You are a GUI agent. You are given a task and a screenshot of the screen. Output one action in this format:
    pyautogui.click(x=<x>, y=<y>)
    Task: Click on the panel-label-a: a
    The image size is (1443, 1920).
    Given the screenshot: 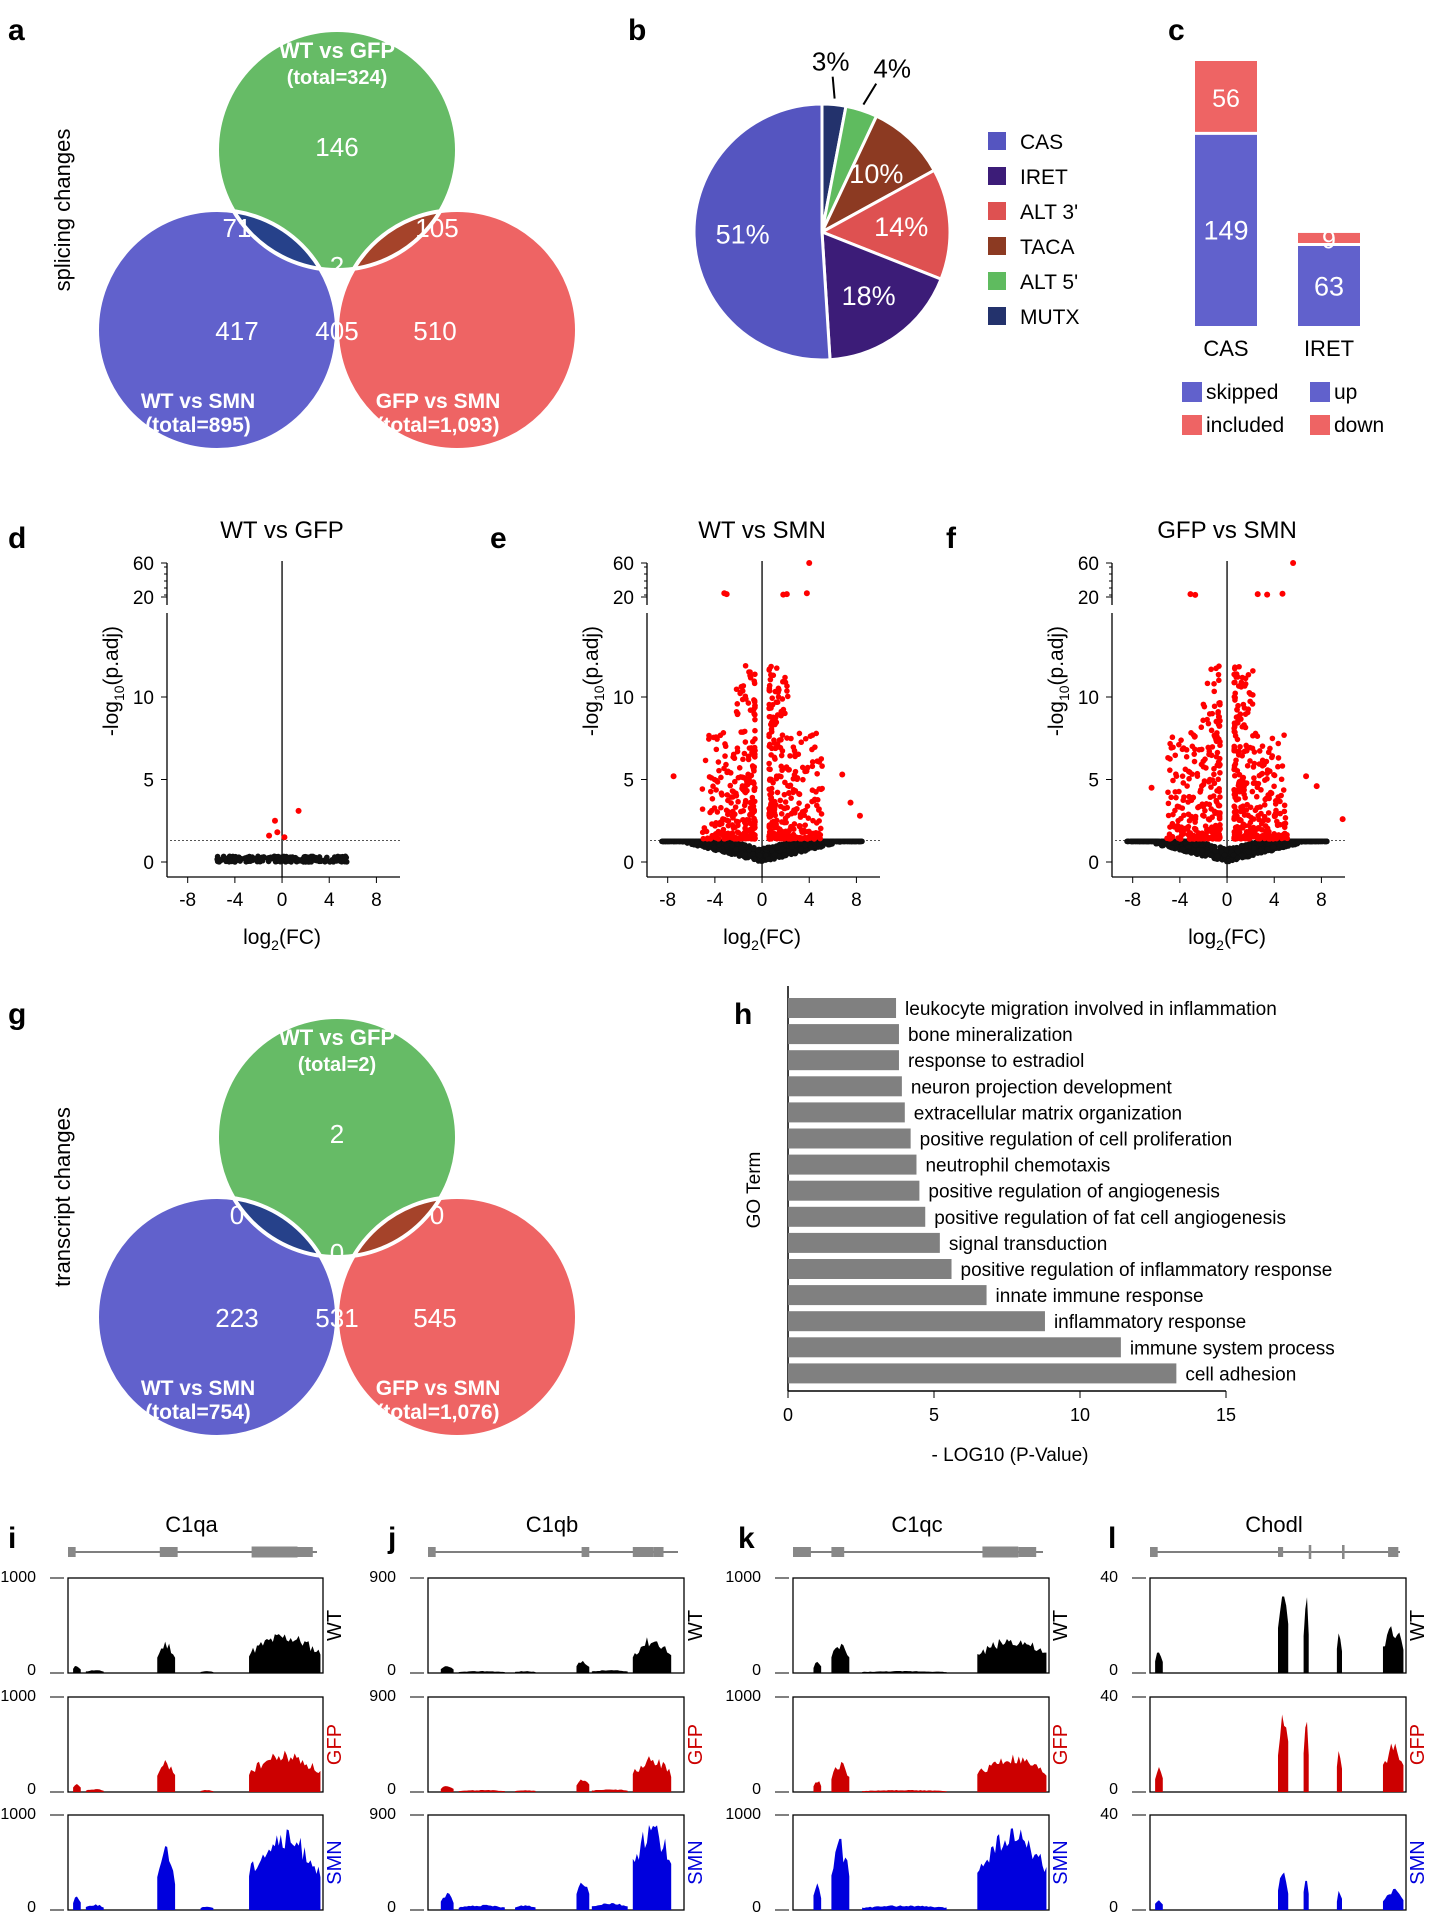 What is the action you would take?
    pyautogui.click(x=16, y=30)
    